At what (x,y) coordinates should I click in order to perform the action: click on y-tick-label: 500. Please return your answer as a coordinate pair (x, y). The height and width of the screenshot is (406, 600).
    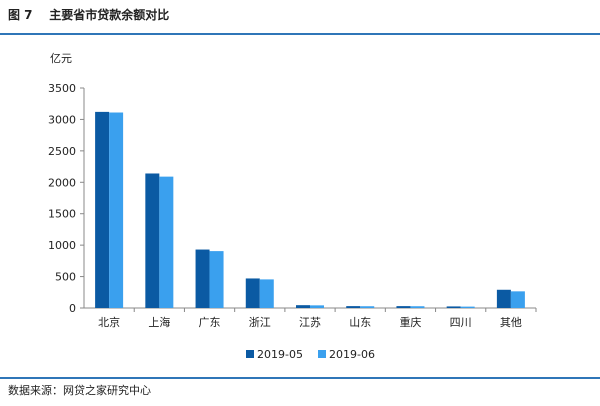
    Looking at the image, I should click on (65, 277).